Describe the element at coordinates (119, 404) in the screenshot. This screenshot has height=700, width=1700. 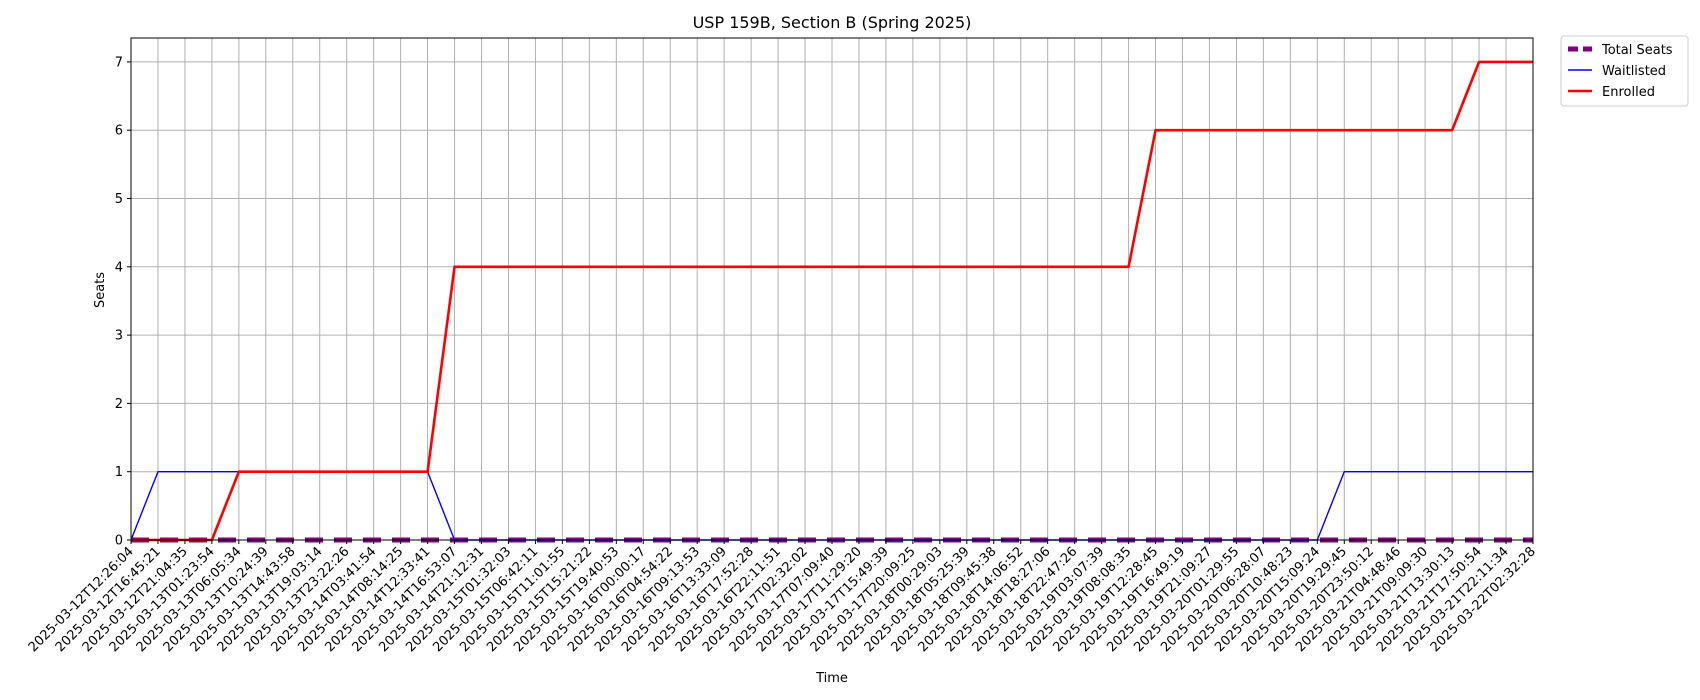
I see `y-tick-label: 2` at that location.